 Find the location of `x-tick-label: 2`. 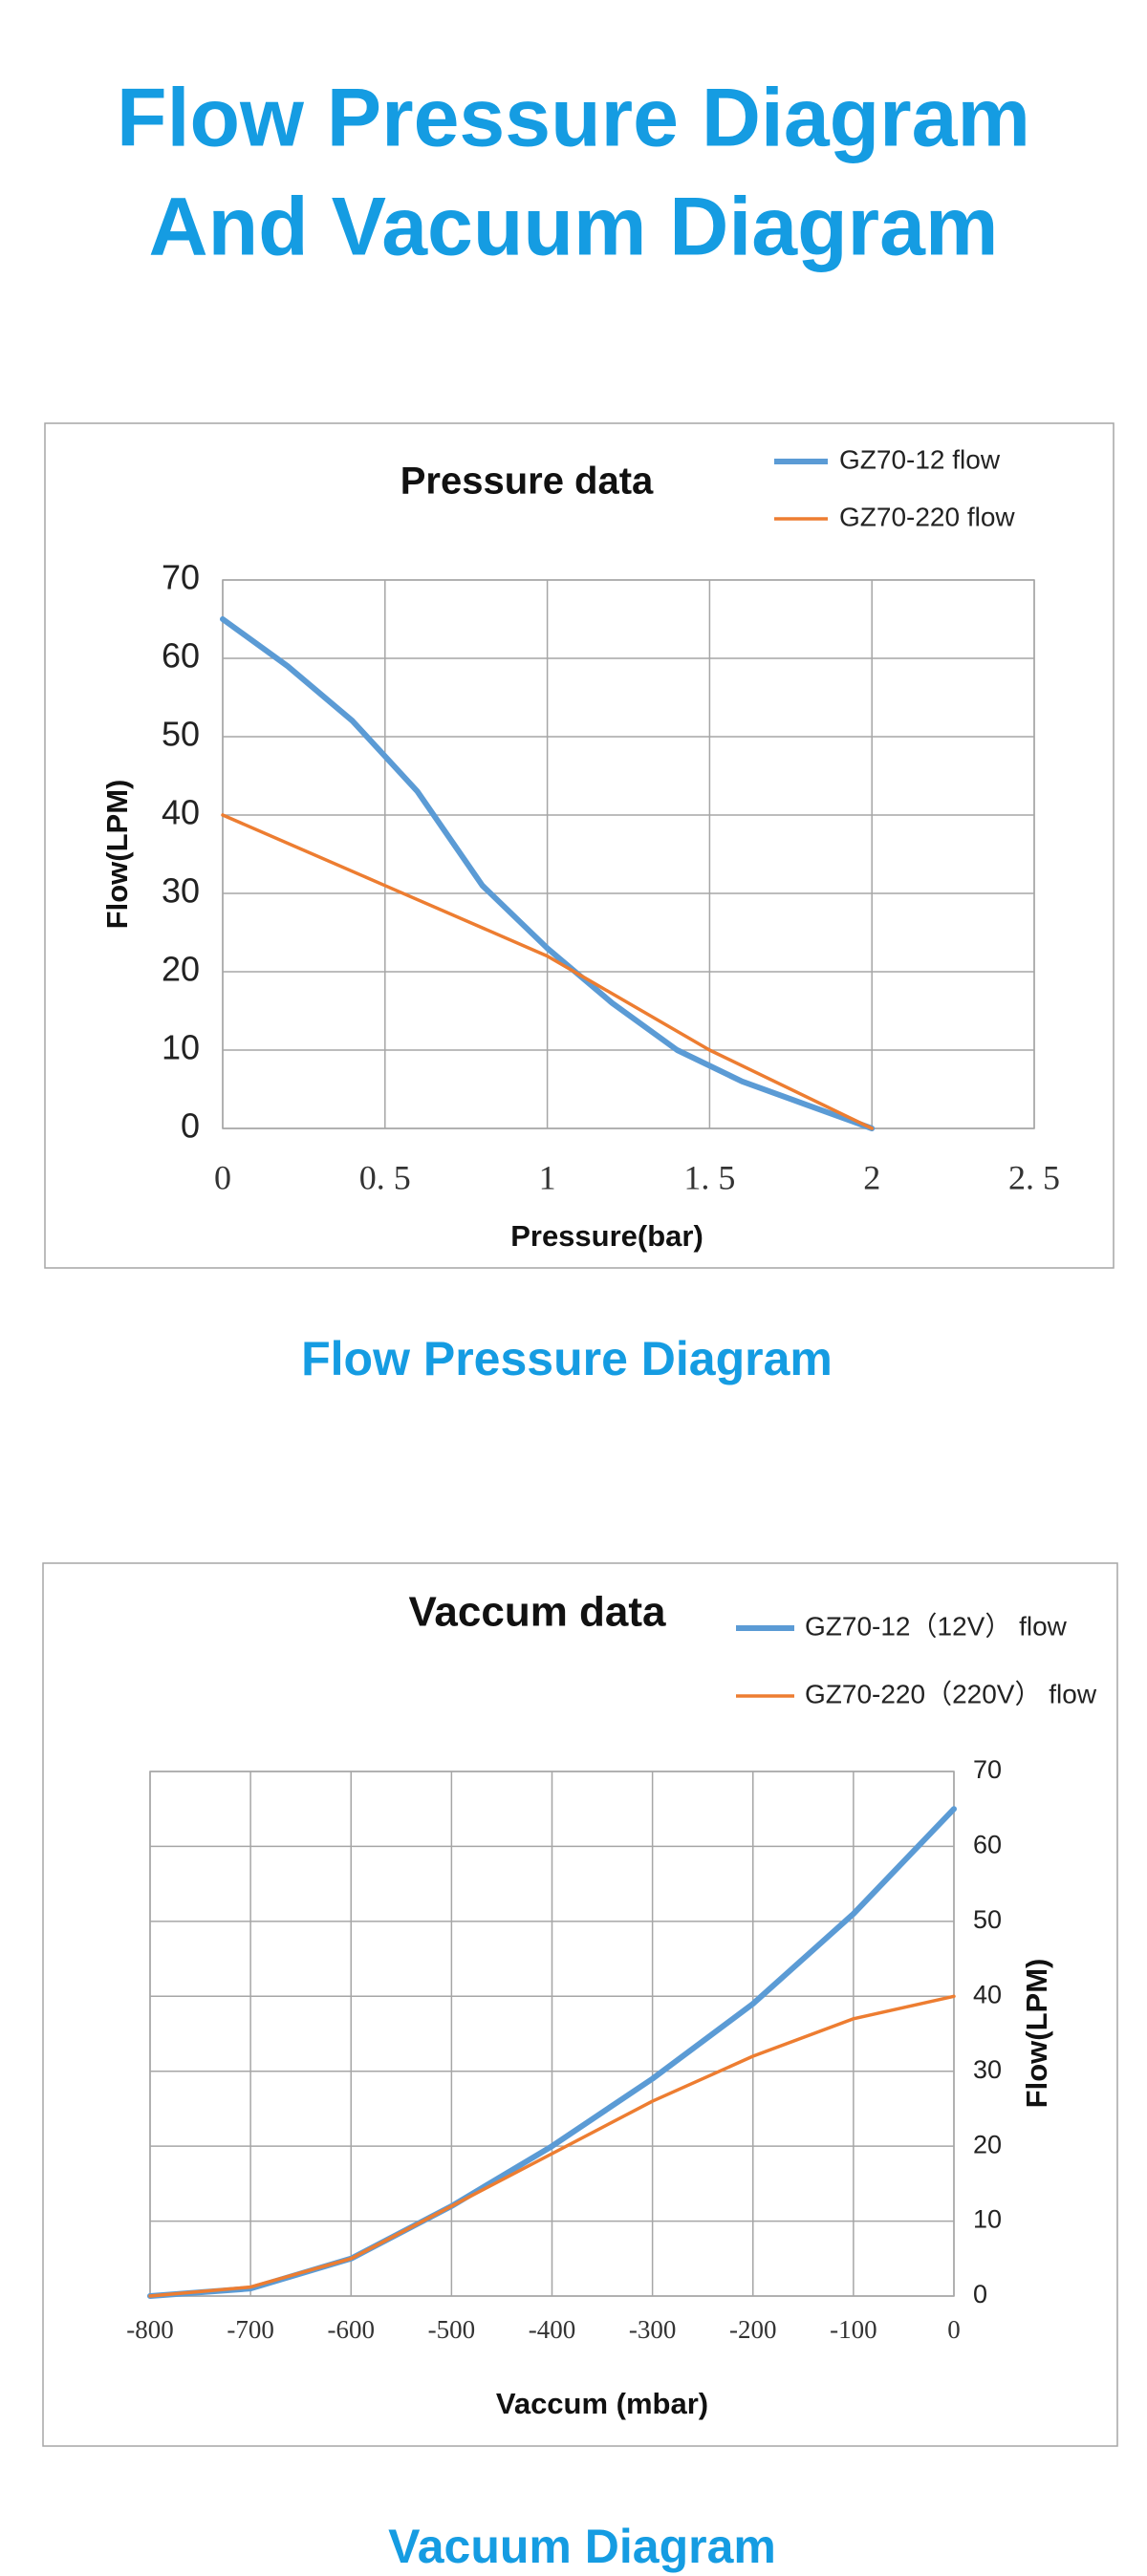

x-tick-label: 2 is located at coordinates (871, 1177).